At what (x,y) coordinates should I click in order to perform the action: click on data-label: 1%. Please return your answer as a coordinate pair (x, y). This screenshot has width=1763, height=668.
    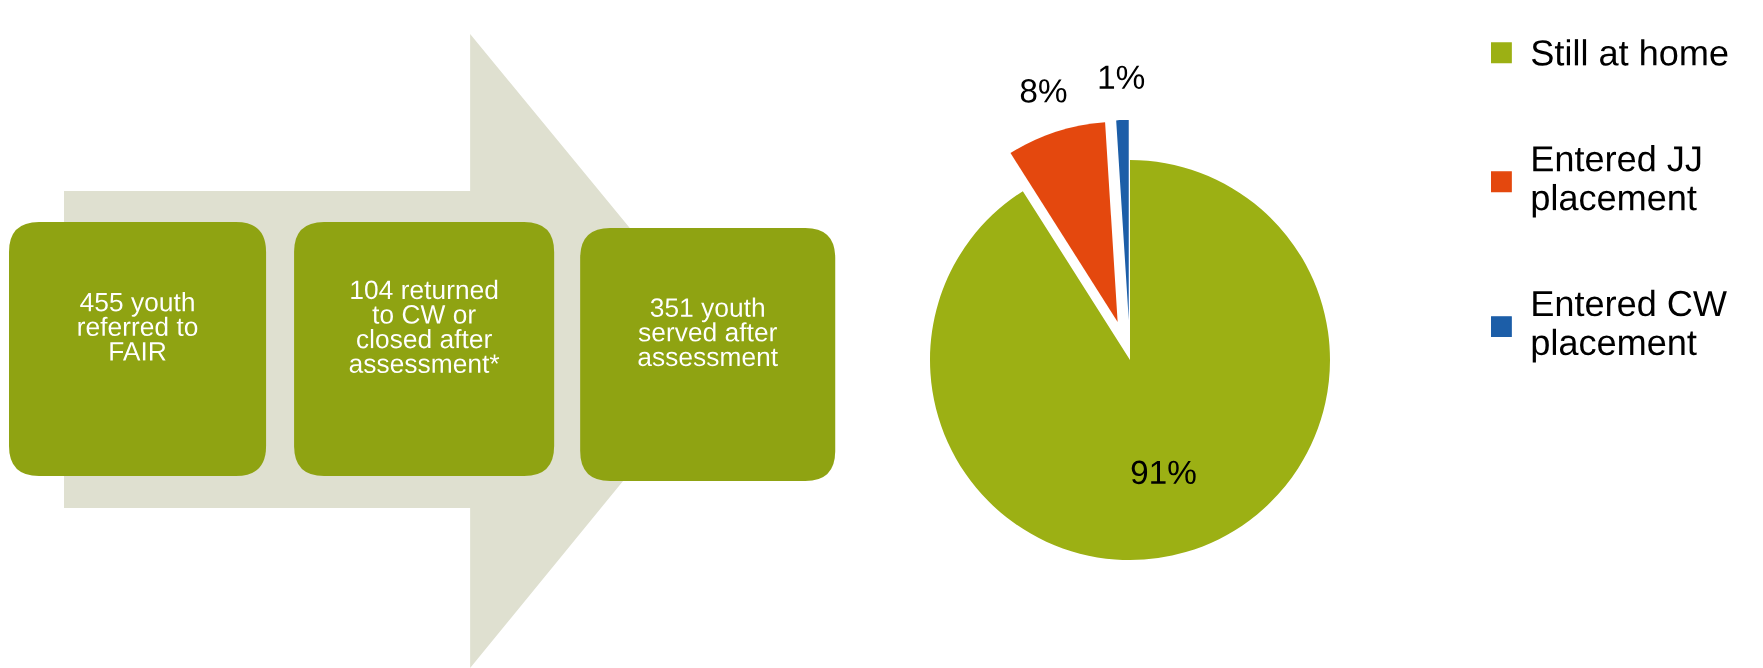
    Looking at the image, I should click on (1122, 77).